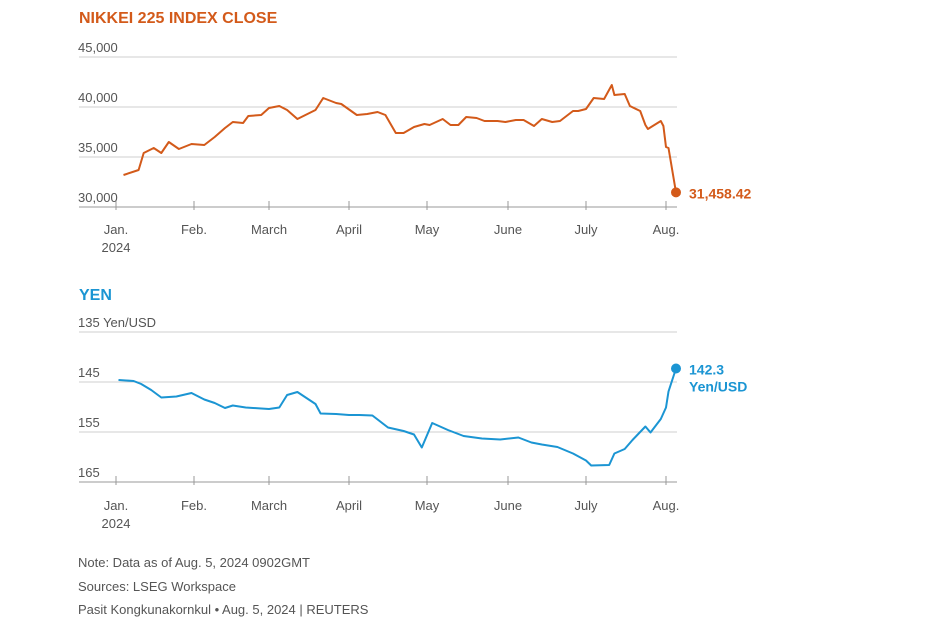  Describe the element at coordinates (194, 562) in the screenshot. I see `note-text: Note: Data as of Aug. 5, 2024 0902GMT` at that location.